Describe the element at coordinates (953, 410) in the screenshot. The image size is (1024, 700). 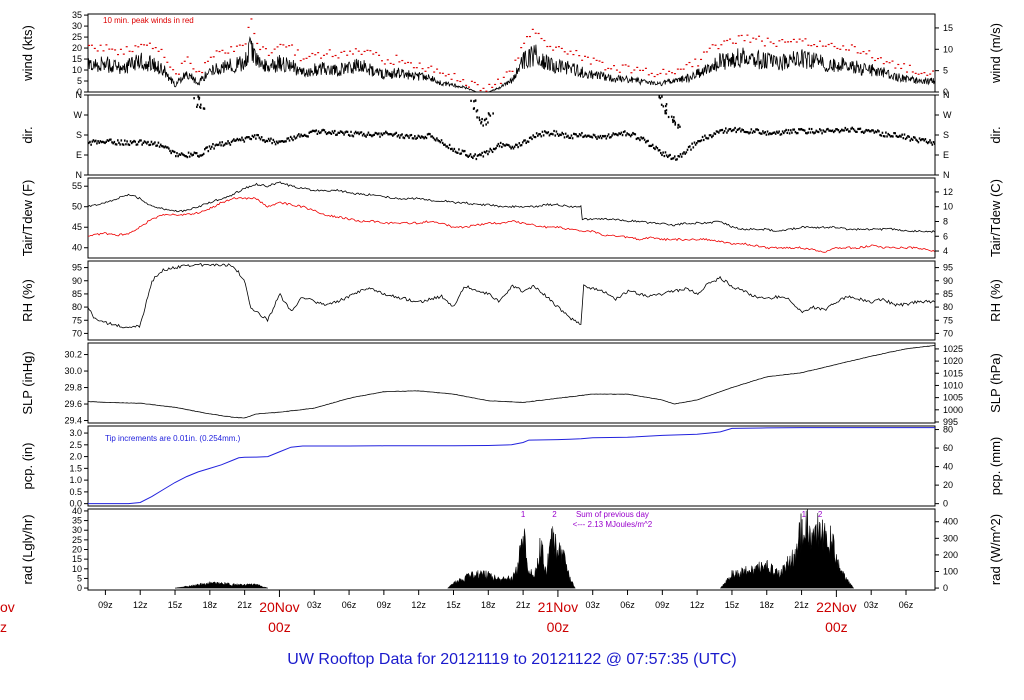
I see `y-tick-label-right: 1000` at that location.